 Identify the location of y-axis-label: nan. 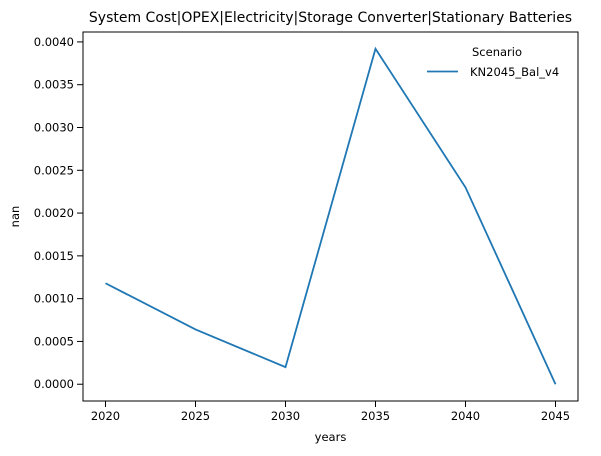
(15, 217).